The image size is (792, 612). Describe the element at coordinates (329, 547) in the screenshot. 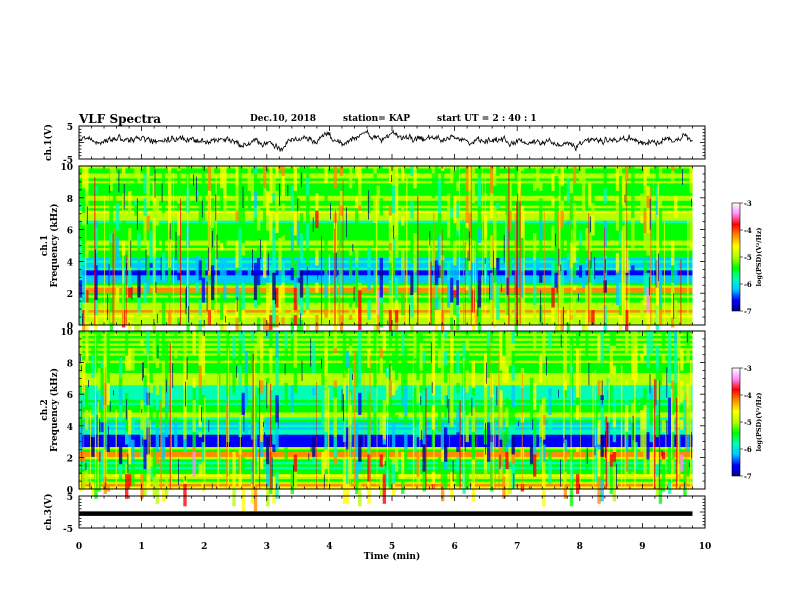

I see `x-tick-label-4: 4` at that location.